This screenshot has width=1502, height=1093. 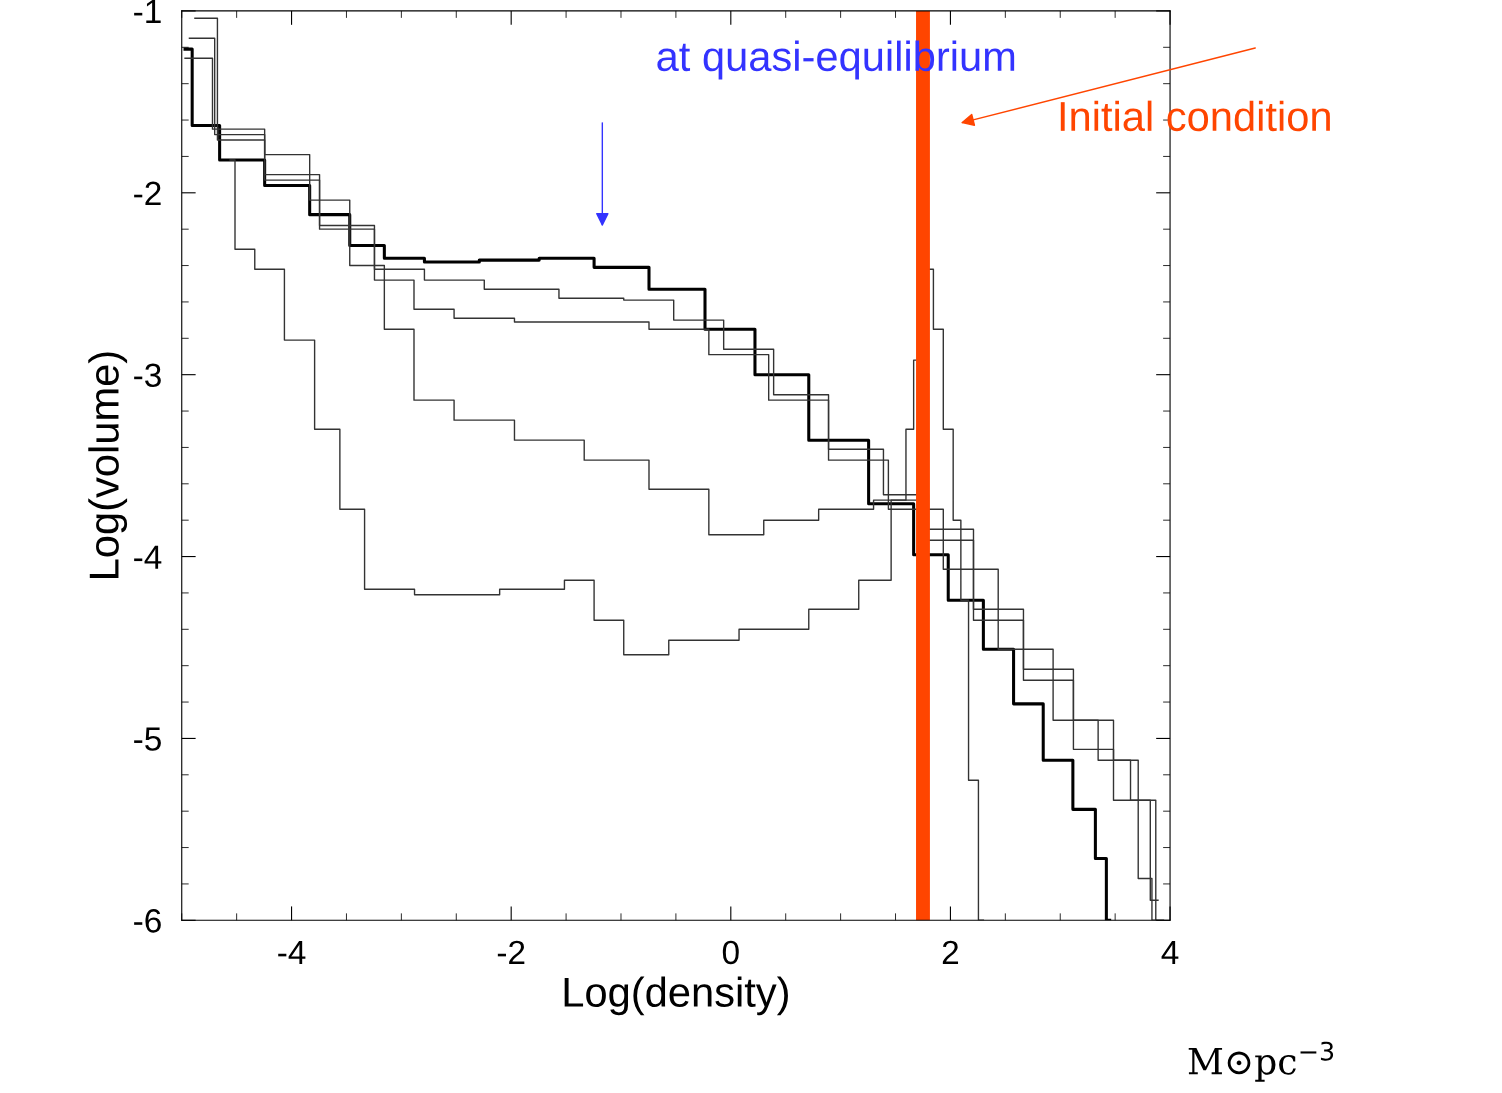 What do you see at coordinates (676, 996) in the screenshot?
I see `x-axis-title: Log(density)` at bounding box center [676, 996].